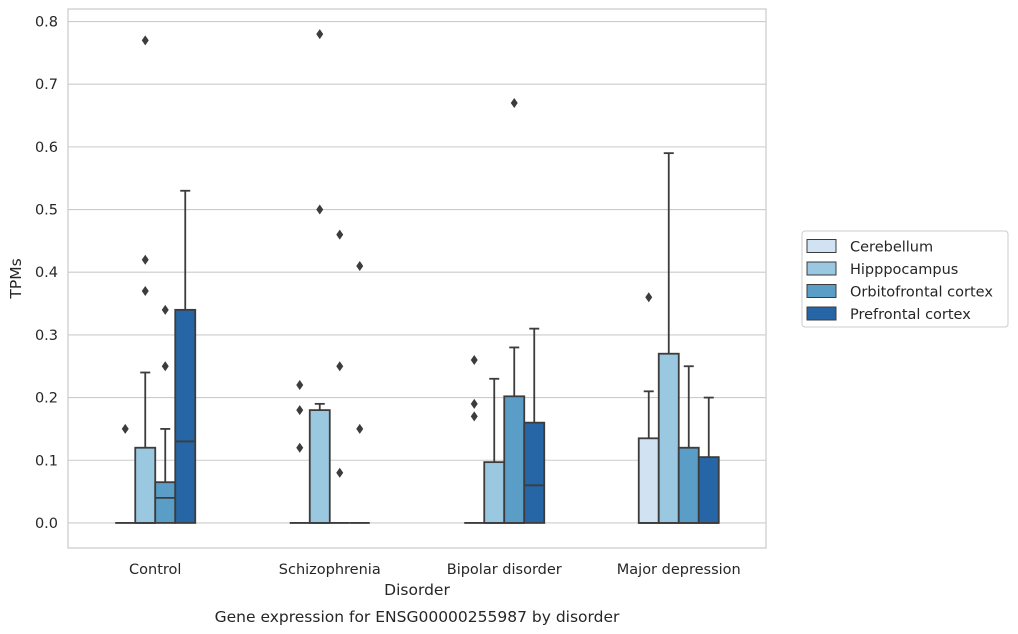 This screenshot has width=1018, height=634. Describe the element at coordinates (679, 570) in the screenshot. I see `x-tick-label: Major depression` at that location.